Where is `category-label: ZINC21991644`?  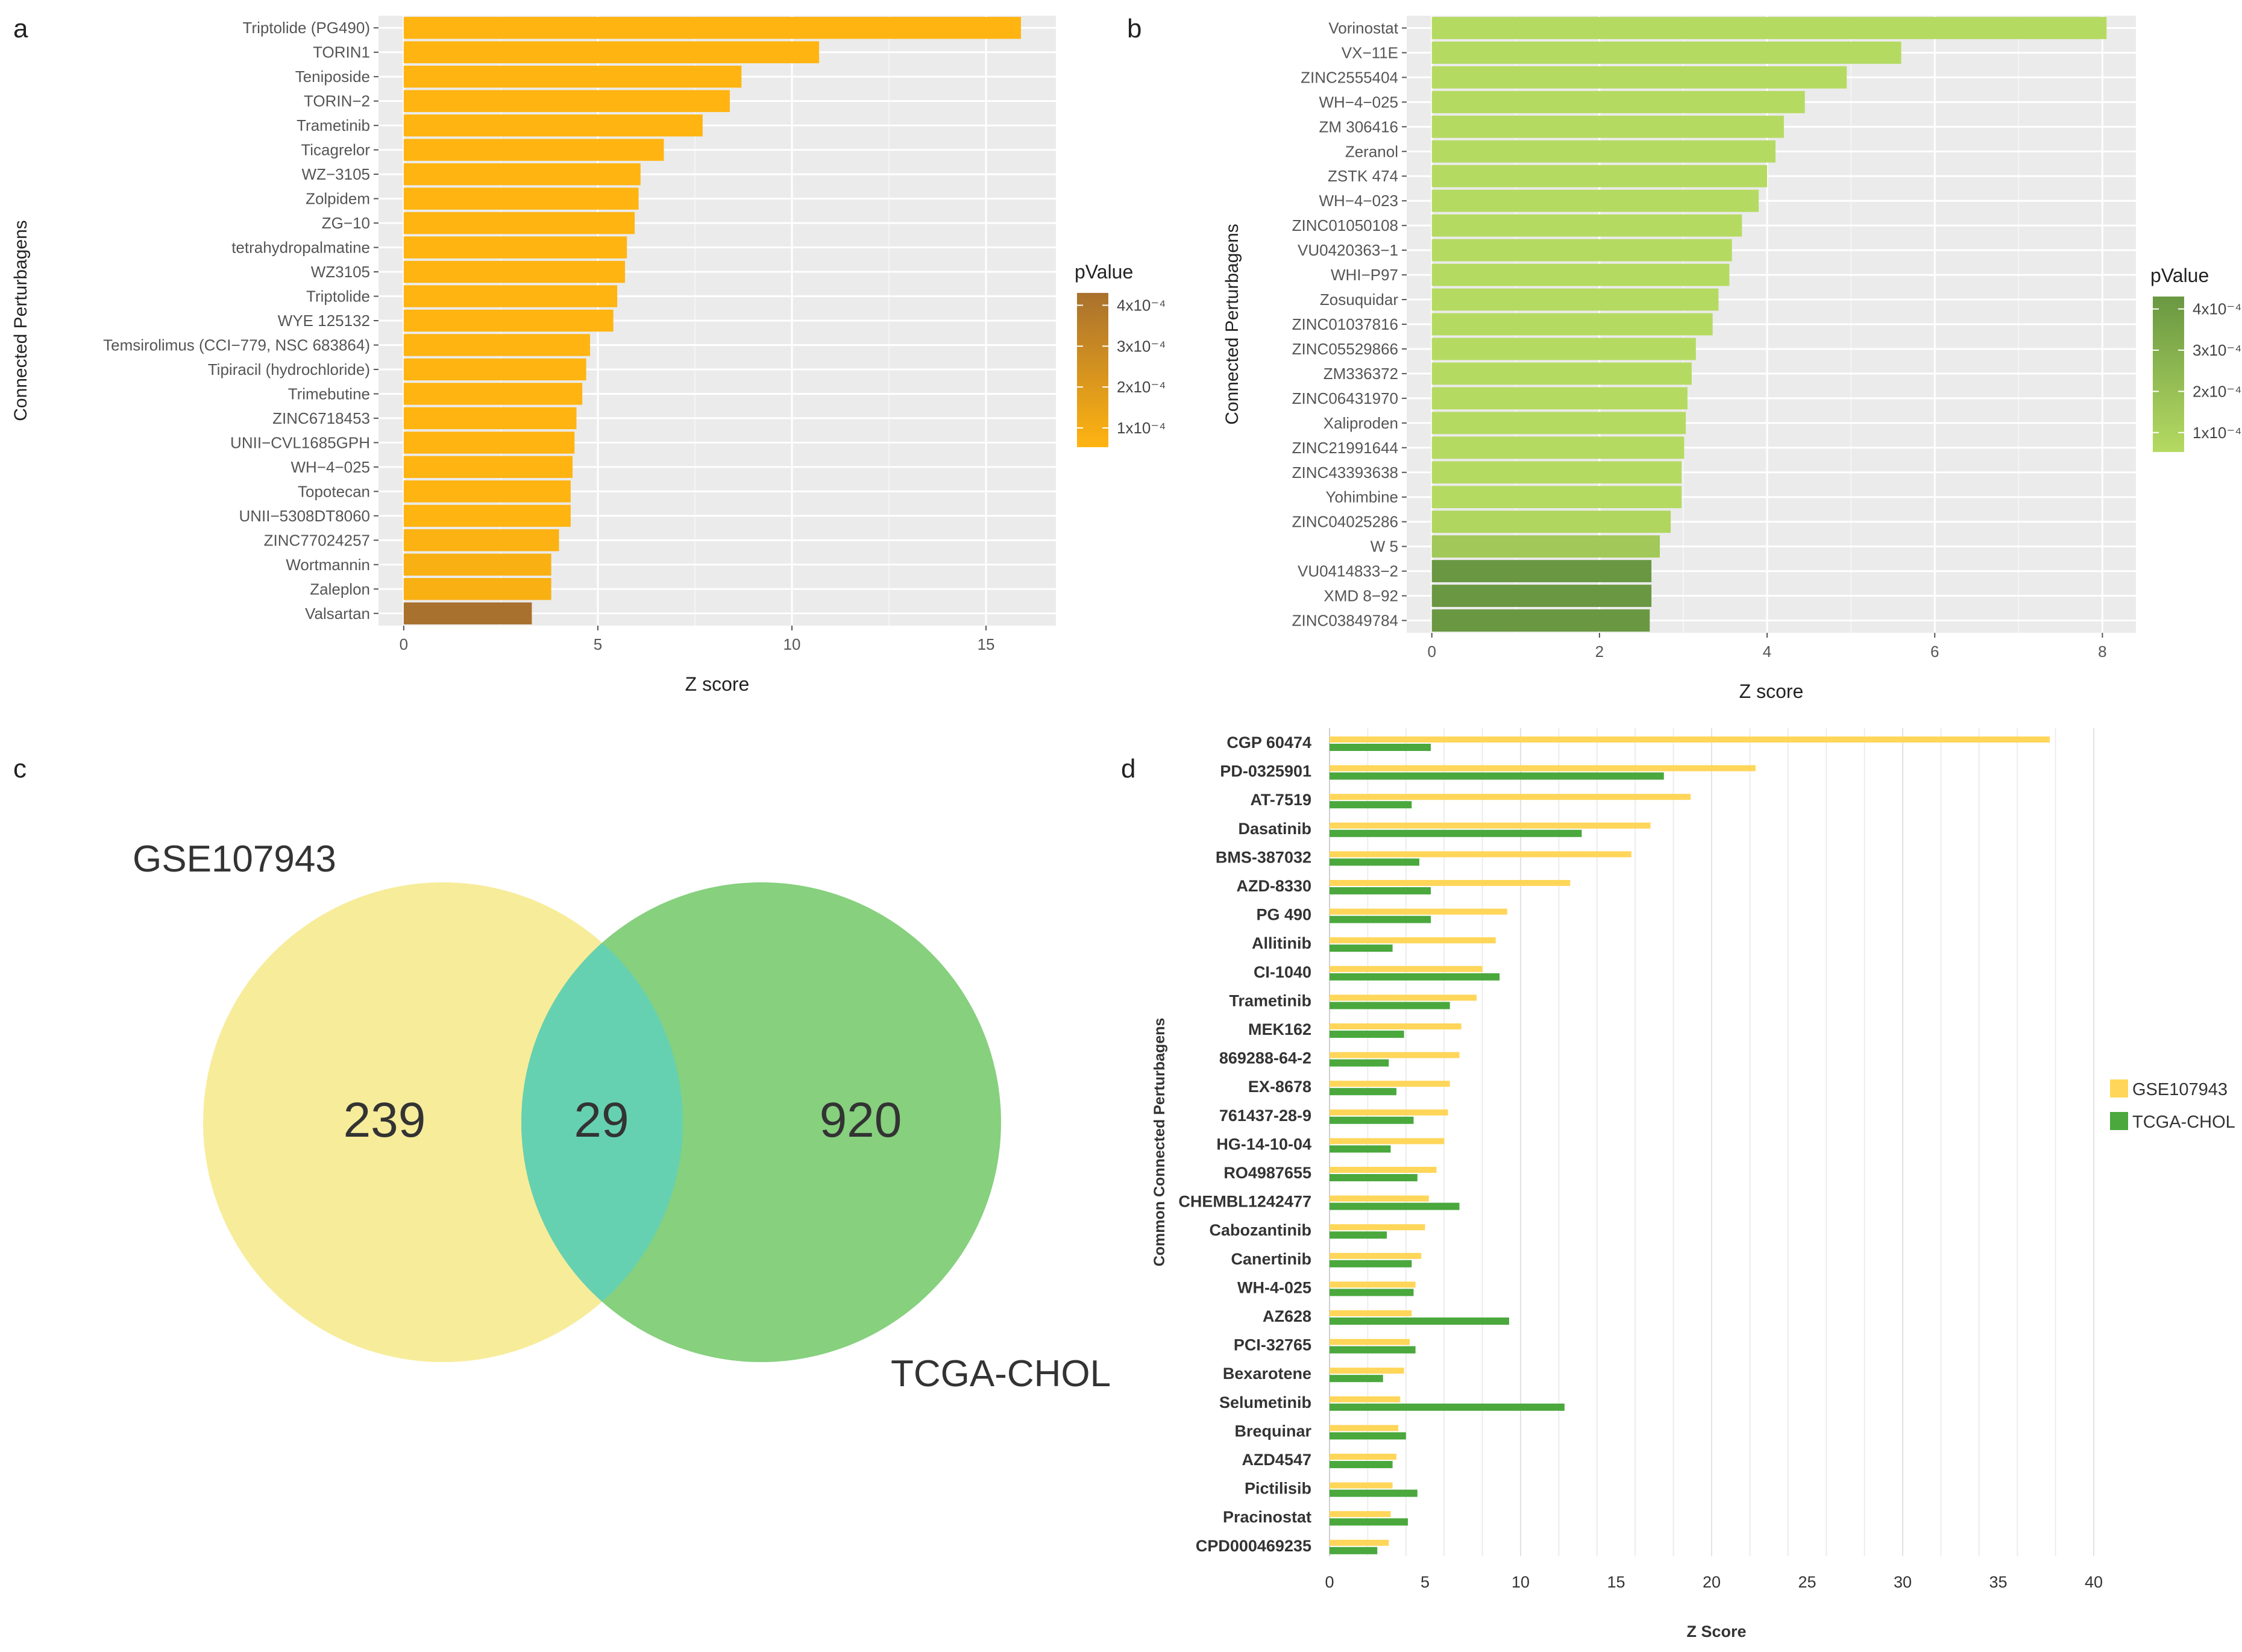
category-label: ZINC21991644 is located at coordinates (1345, 448).